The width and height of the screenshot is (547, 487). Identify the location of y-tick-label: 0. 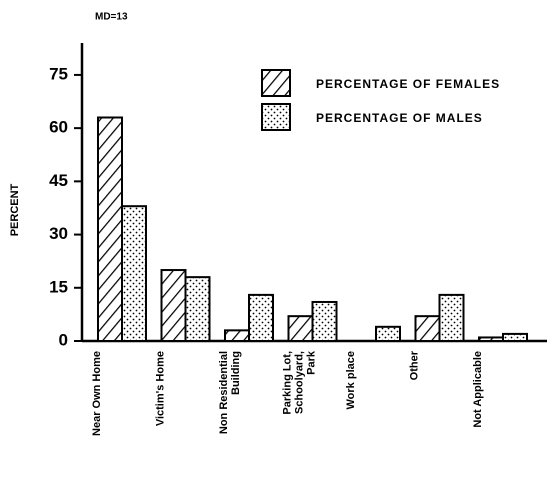
(63, 339).